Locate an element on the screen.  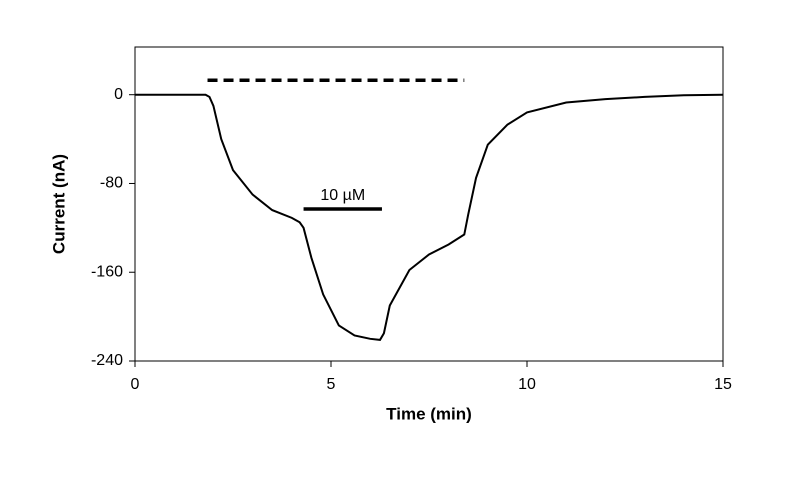
x-axis-title: Time (min) is located at coordinates (429, 413).